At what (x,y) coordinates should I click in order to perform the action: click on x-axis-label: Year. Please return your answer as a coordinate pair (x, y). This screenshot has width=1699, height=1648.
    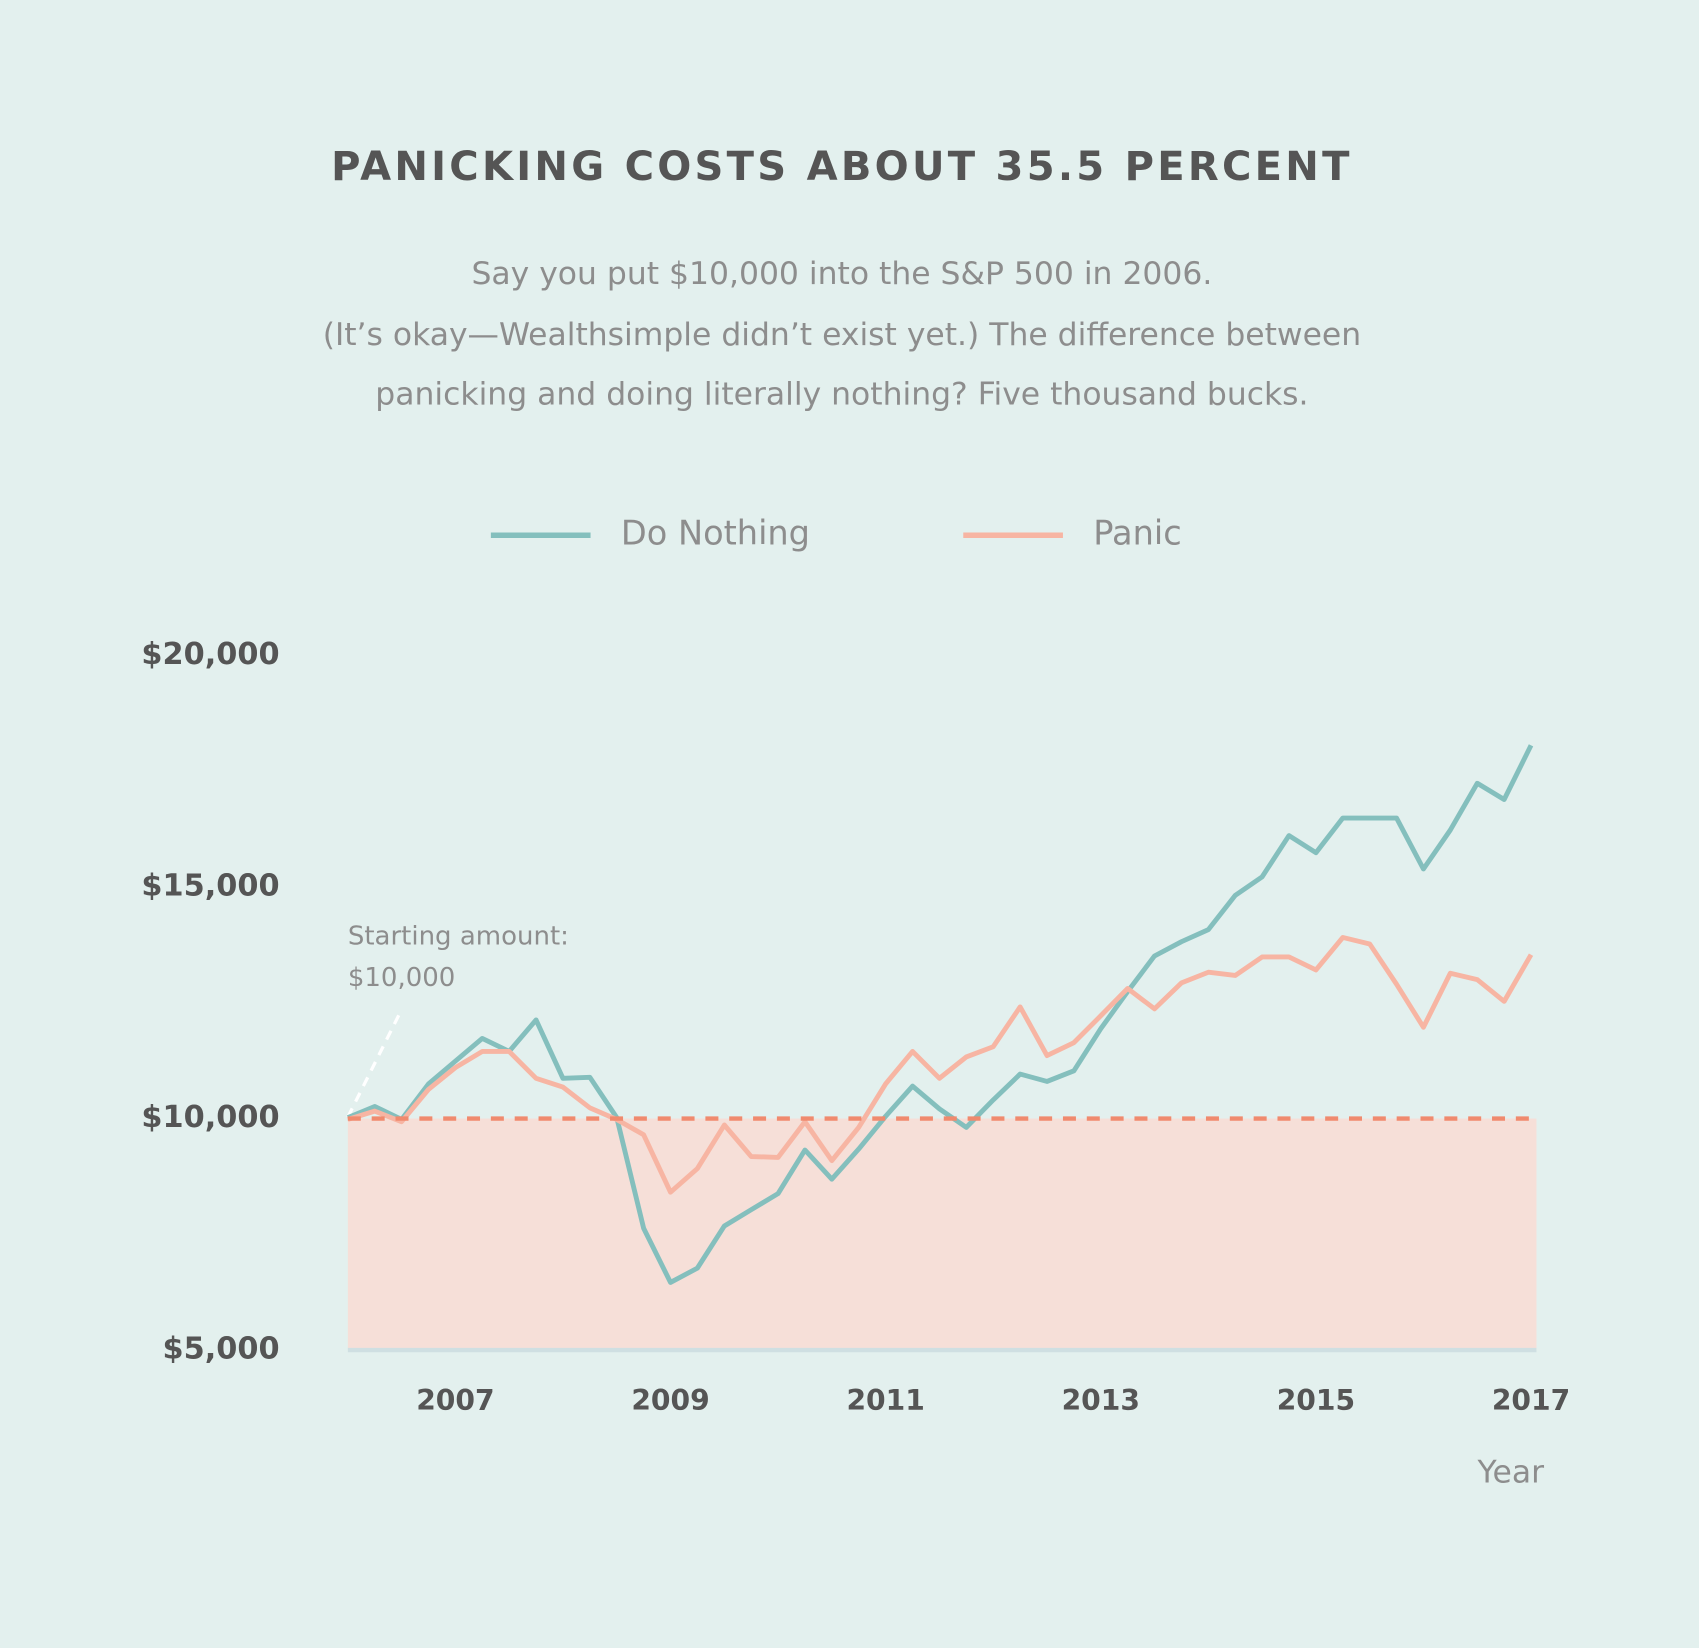
    Looking at the image, I should click on (1511, 1473).